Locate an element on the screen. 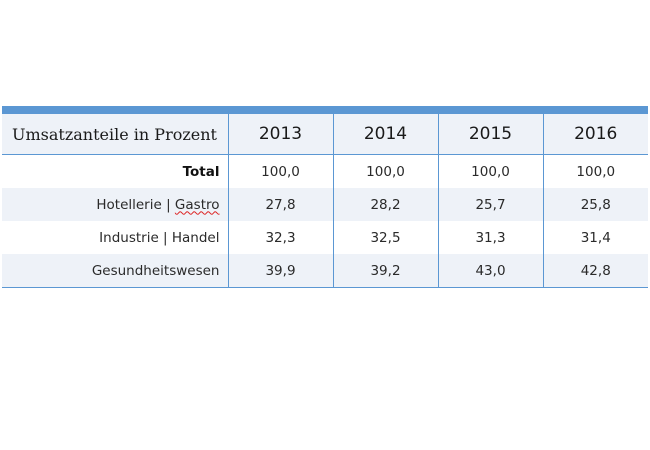 This screenshot has height=450, width=650. year-header-2014: 2014 is located at coordinates (385, 134).